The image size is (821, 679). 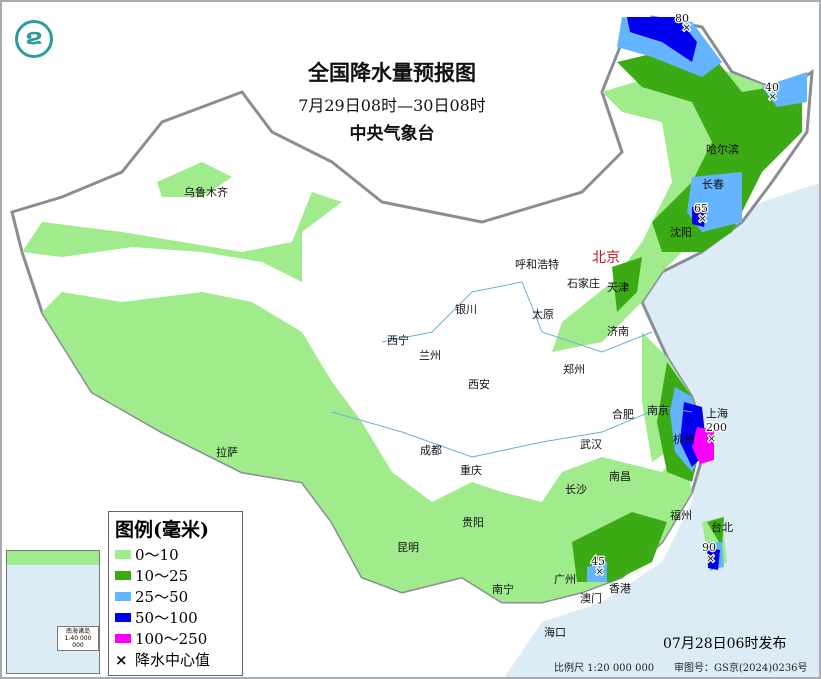 What do you see at coordinates (574, 369) in the screenshot?
I see `city-label: 郑州` at bounding box center [574, 369].